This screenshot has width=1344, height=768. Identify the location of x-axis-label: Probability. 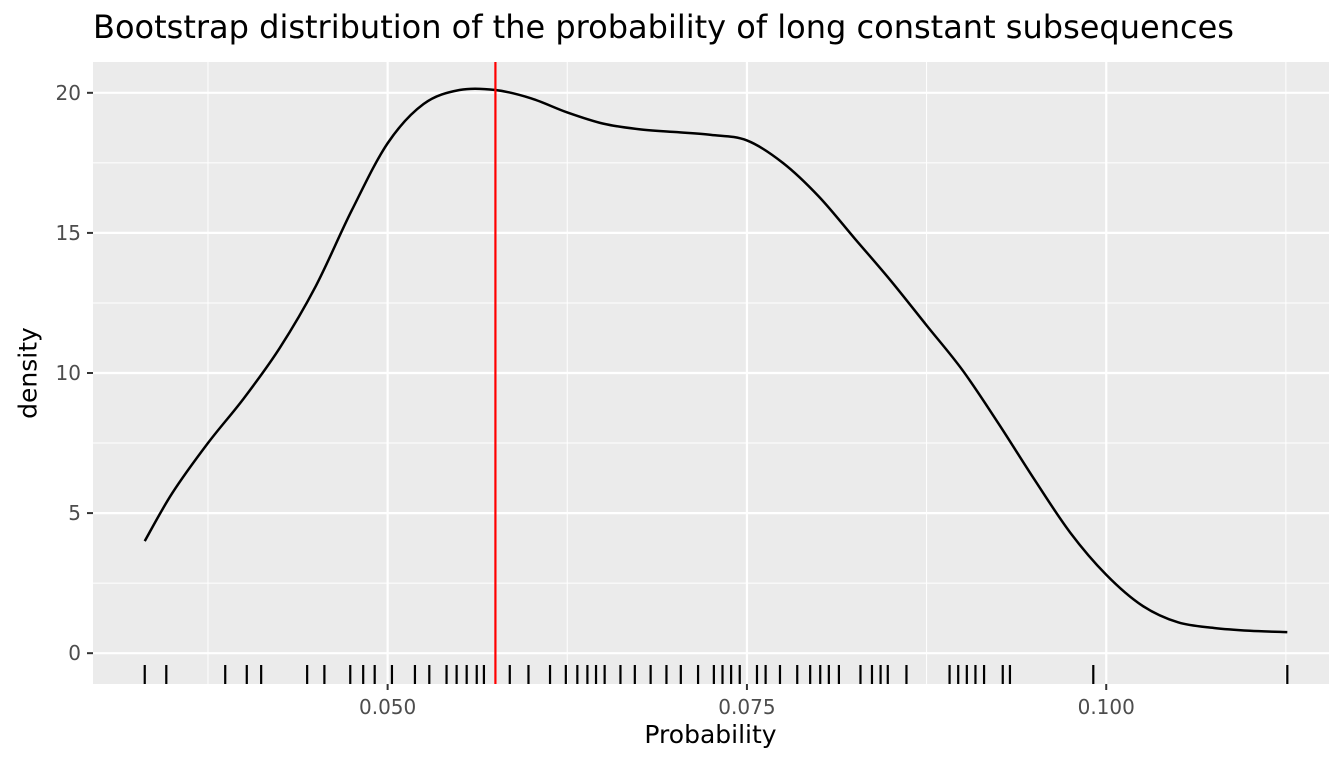
(710, 734).